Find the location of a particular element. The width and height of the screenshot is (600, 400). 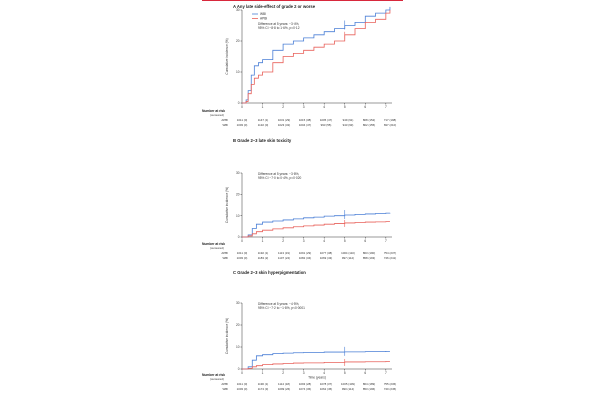

risk-cell: 863 (190) is located at coordinates (369, 253).